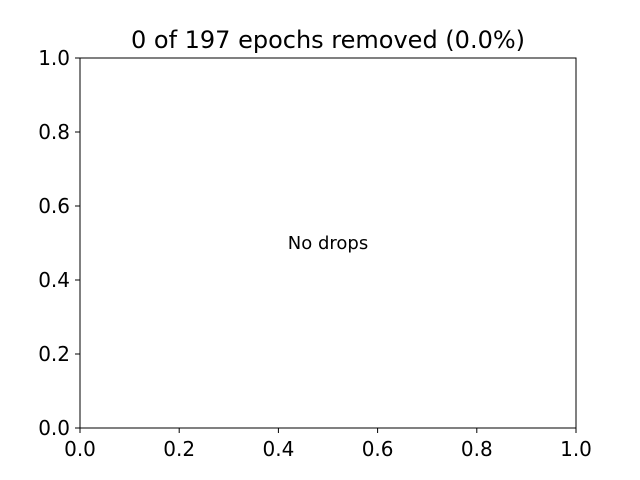 The image size is (640, 480). I want to click on y-tick-label: 1.0, so click(54, 58).